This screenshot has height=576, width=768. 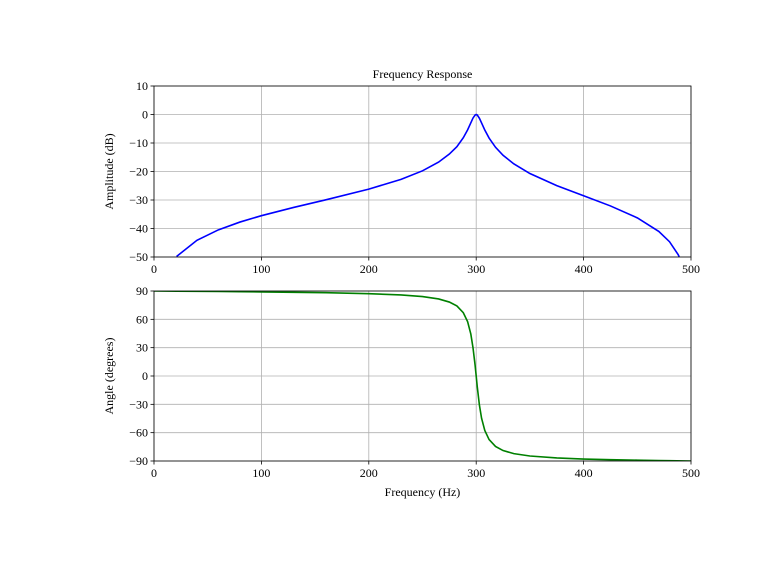 I want to click on y-tick-label: 10, so click(x=142, y=86).